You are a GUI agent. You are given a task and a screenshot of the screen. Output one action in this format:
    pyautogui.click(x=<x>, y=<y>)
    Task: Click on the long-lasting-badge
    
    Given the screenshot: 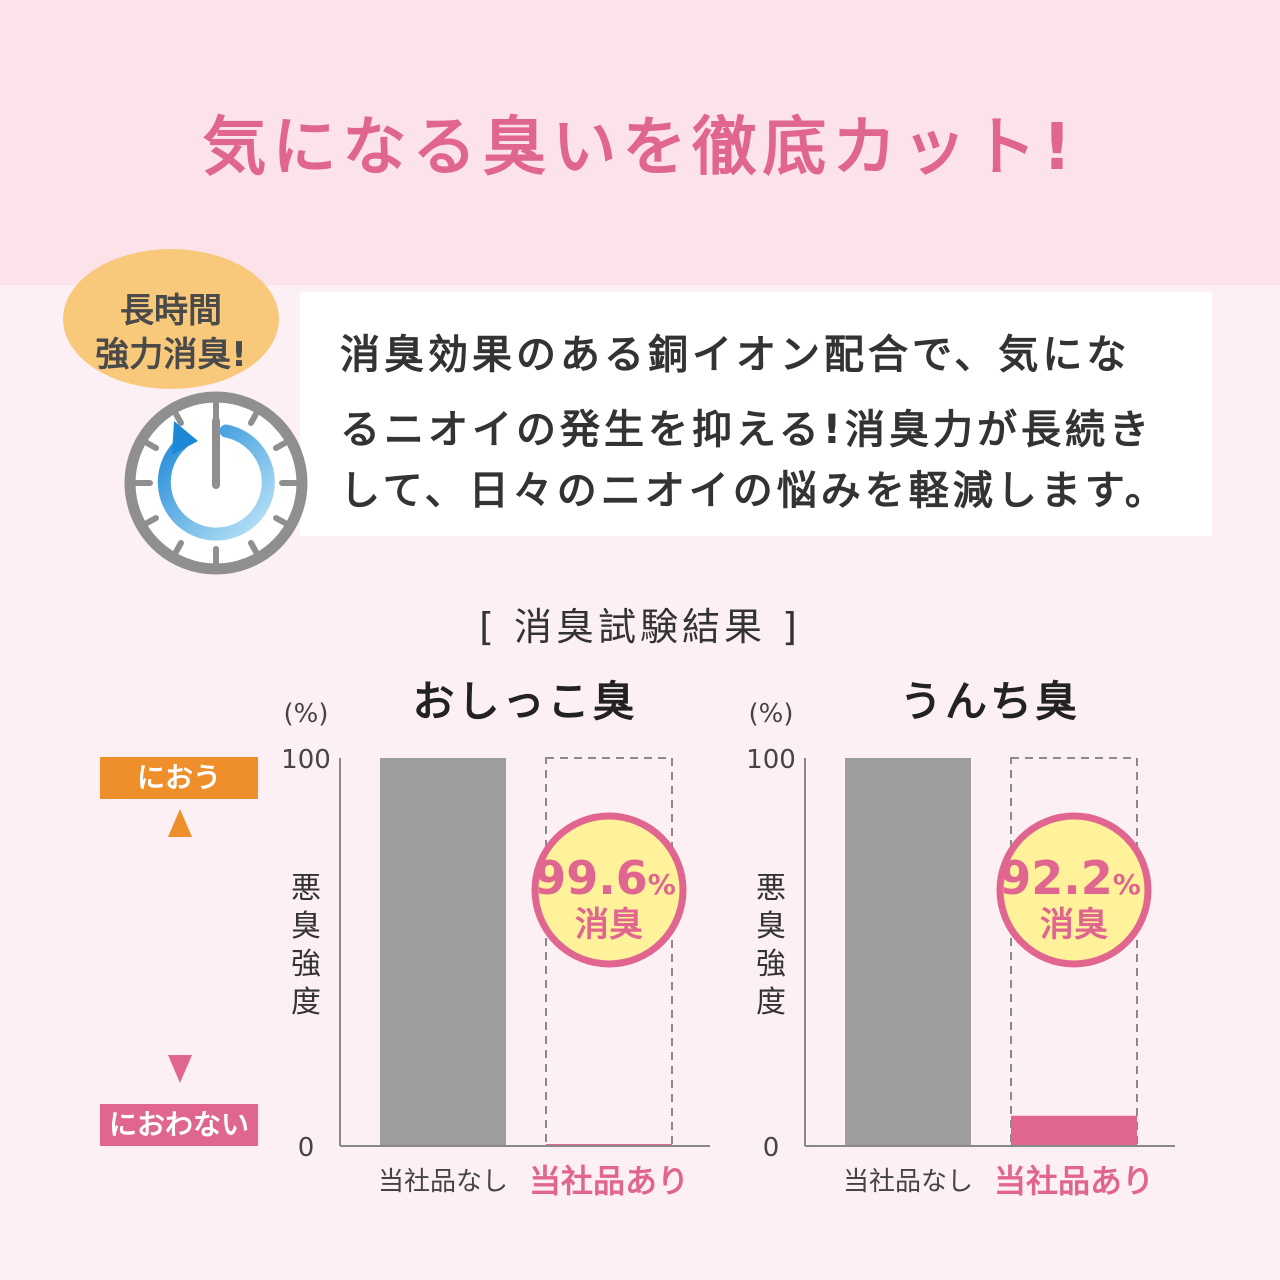 What is the action you would take?
    pyautogui.click(x=171, y=319)
    